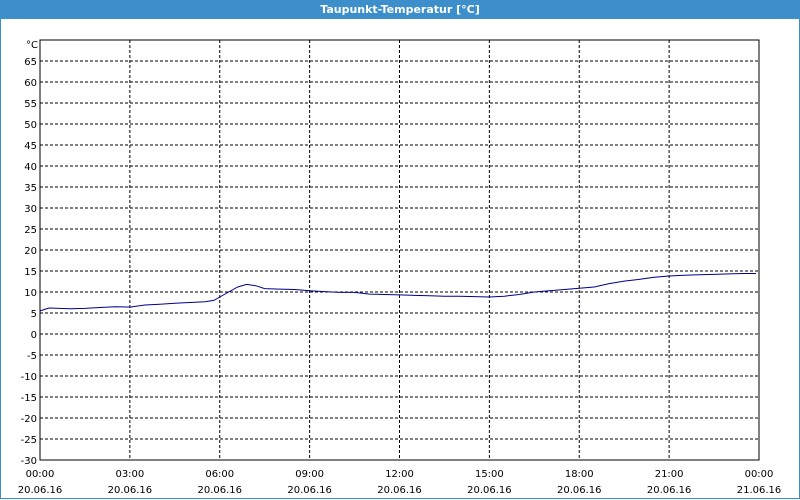 Image resolution: width=800 pixels, height=500 pixels. Describe the element at coordinates (34, 335) in the screenshot. I see `y-tick-label: 0` at that location.